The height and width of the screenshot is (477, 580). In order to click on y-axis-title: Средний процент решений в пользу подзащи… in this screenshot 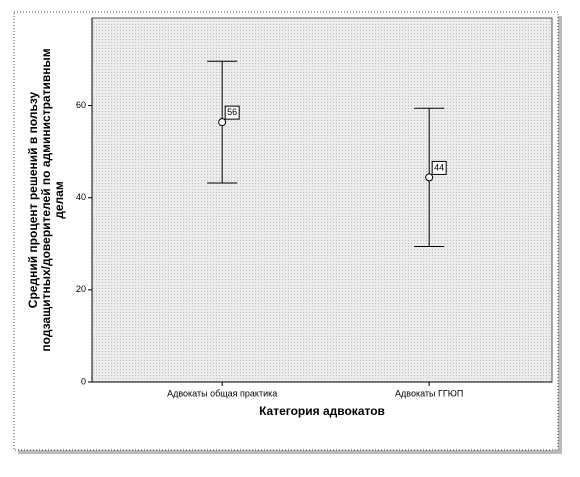, I will do `click(46, 199)`.